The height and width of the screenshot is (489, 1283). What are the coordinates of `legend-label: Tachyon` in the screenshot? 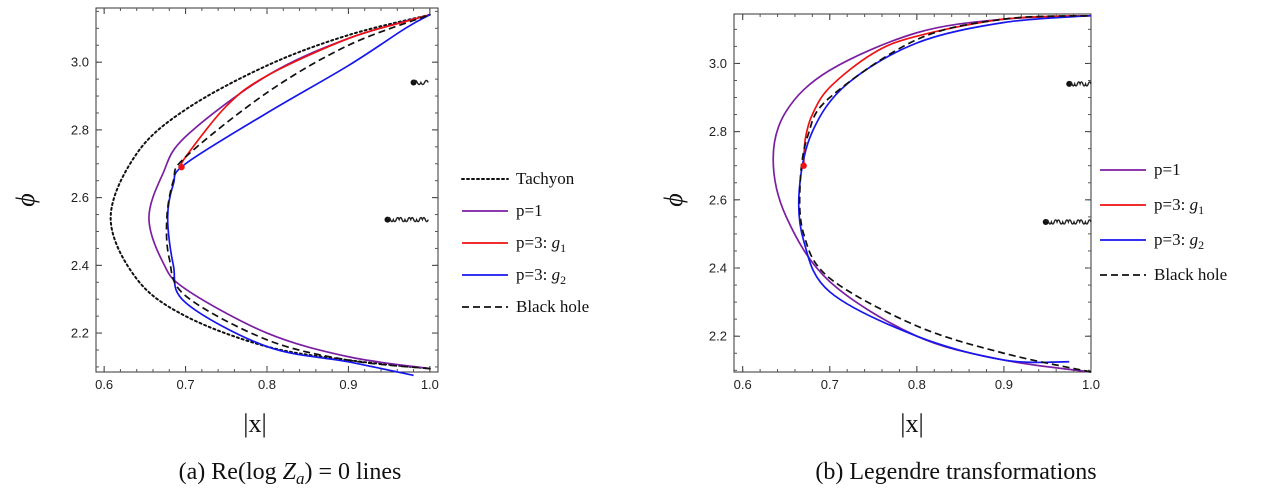 It's located at (545, 178).